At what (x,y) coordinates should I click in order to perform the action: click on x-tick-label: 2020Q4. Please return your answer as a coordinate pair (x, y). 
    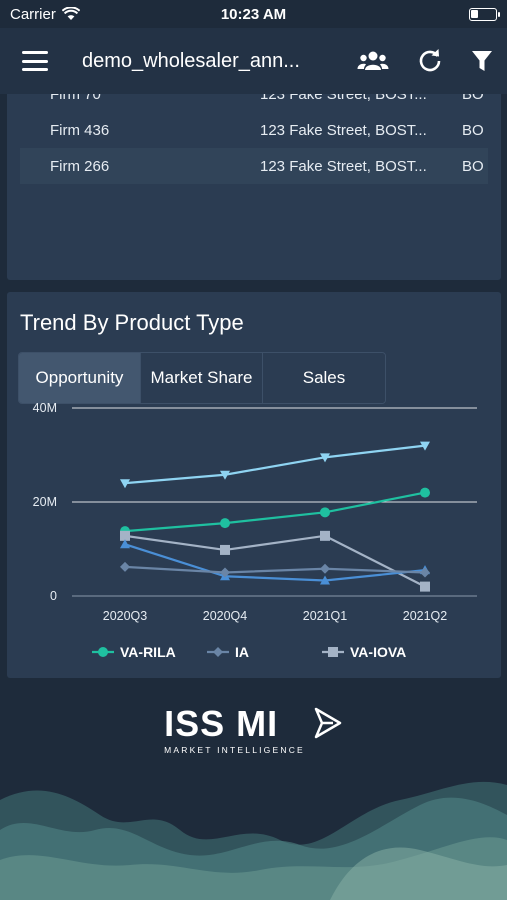
    Looking at the image, I should click on (225, 616).